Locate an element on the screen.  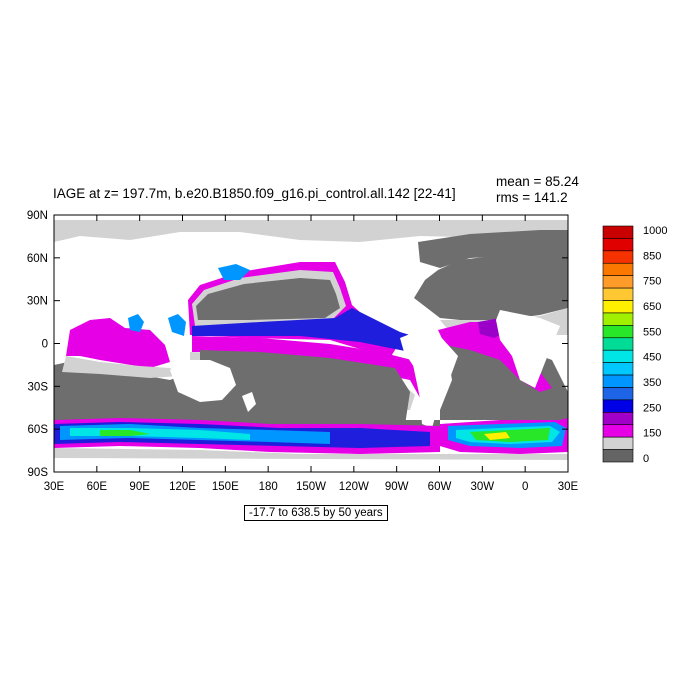
south-china-sea-patch is located at coordinates (177, 325).